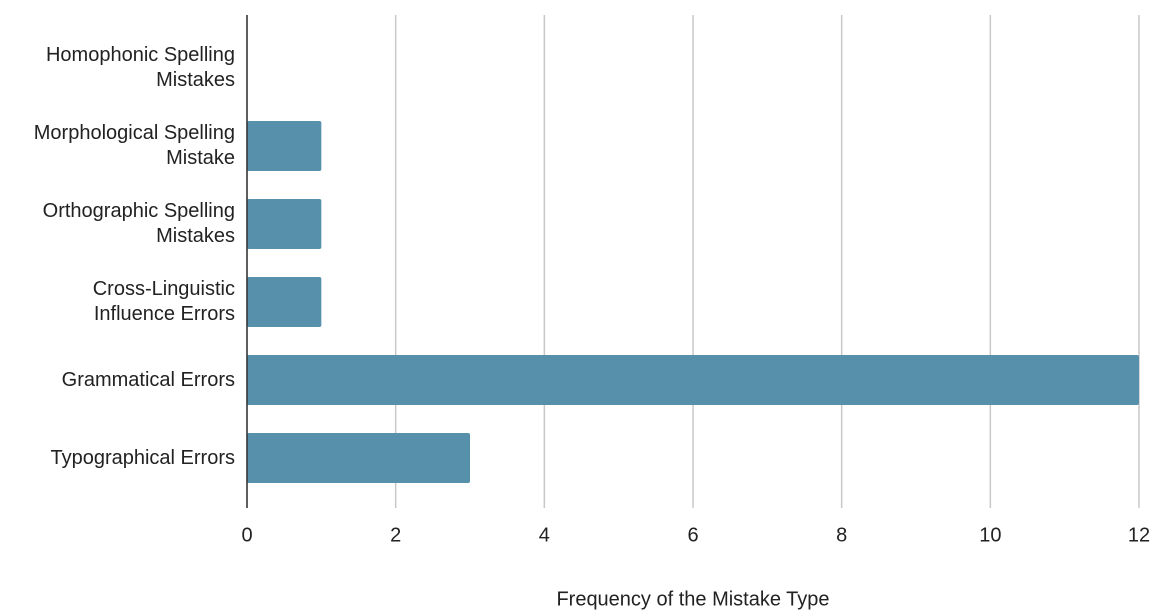 The width and height of the screenshot is (1162, 613). I want to click on y-tick-label: Orthographic Spelling Mistakes, so click(138, 223).